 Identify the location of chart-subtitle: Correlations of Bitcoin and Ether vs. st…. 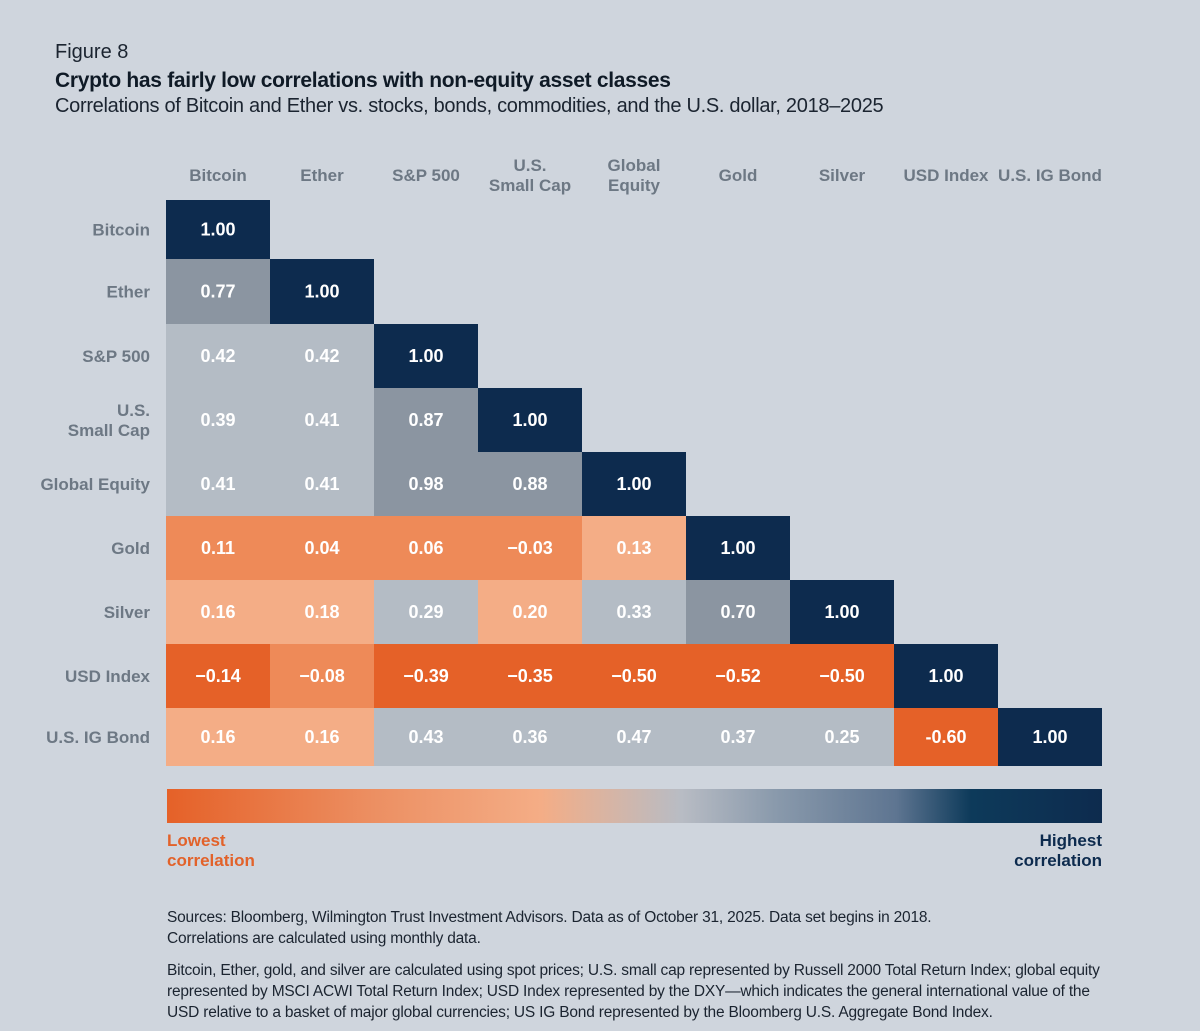
(469, 106).